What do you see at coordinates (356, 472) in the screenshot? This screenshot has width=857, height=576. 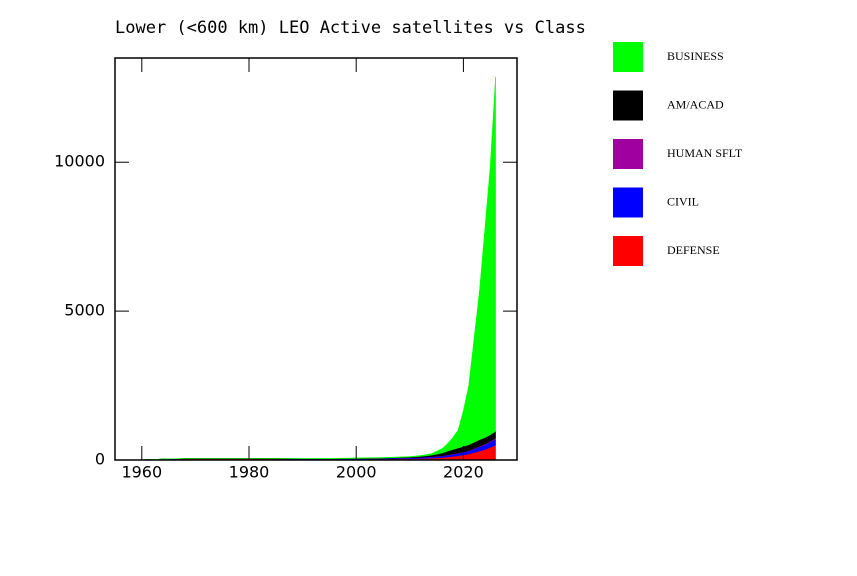 I see `x-tick-label: 2000` at bounding box center [356, 472].